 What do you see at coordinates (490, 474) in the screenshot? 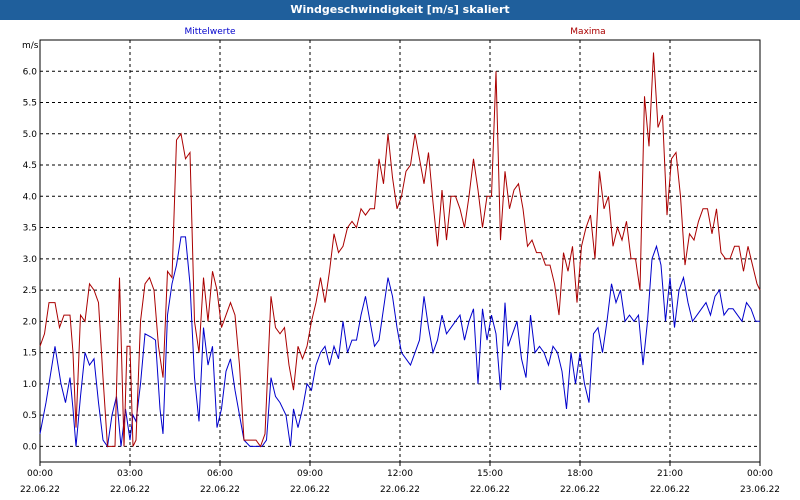
I see `x-tick-time: 15:00` at bounding box center [490, 474].